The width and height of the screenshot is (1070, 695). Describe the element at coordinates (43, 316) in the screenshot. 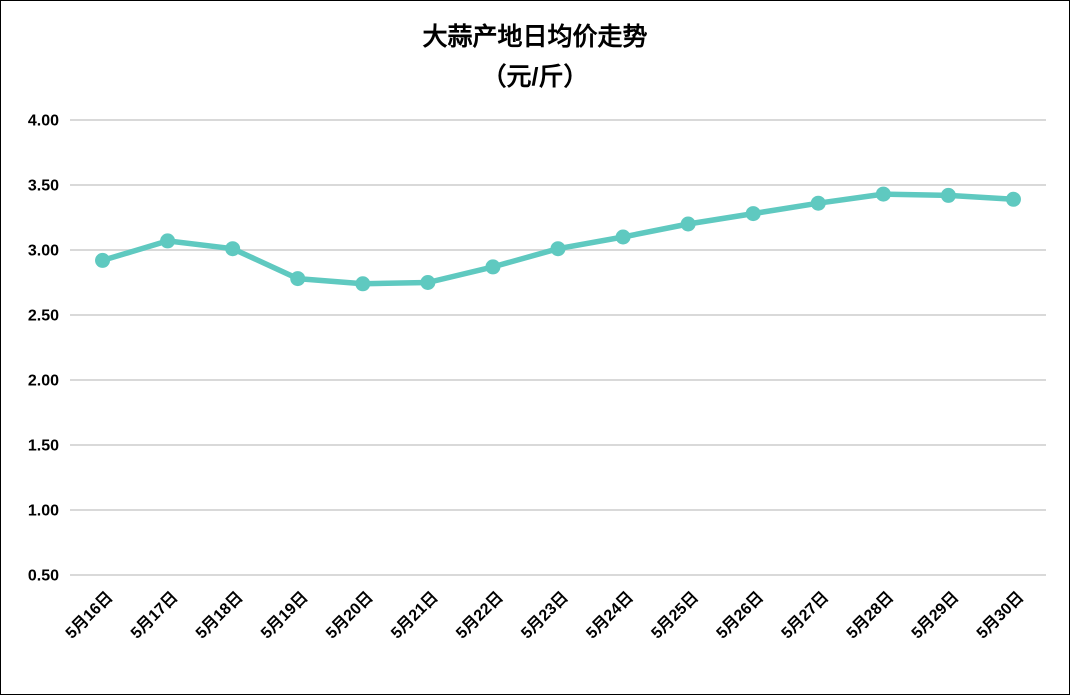

I see `y-axis-tick-label: 2.50` at that location.